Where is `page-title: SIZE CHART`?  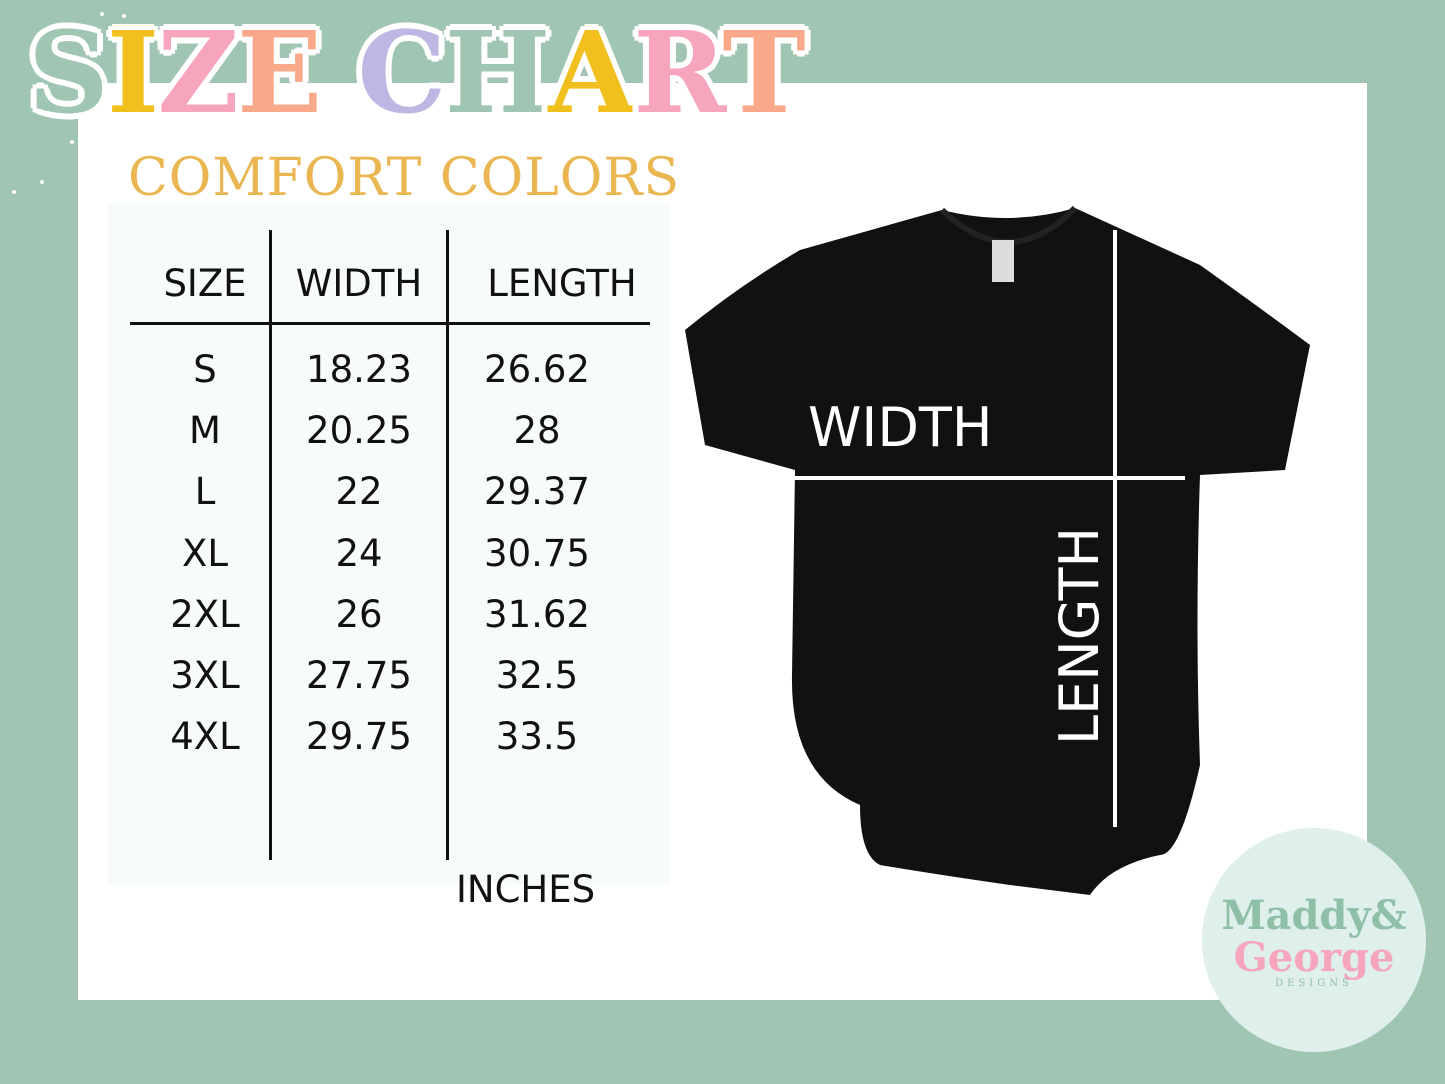 page-title: SIZE CHART is located at coordinates (417, 74).